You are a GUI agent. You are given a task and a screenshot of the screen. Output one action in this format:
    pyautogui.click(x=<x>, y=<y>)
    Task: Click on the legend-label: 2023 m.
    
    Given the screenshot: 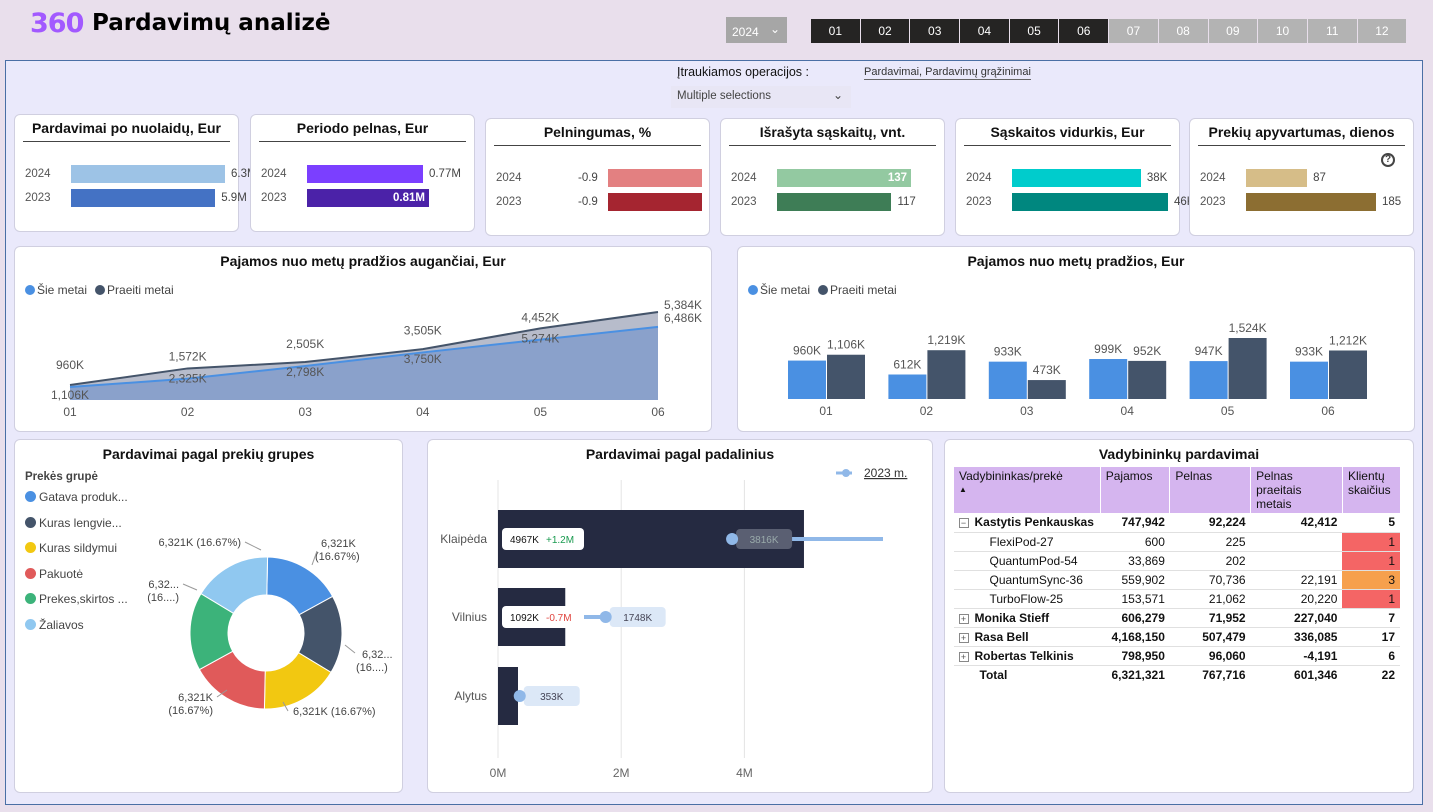 What is the action you would take?
    pyautogui.click(x=885, y=473)
    